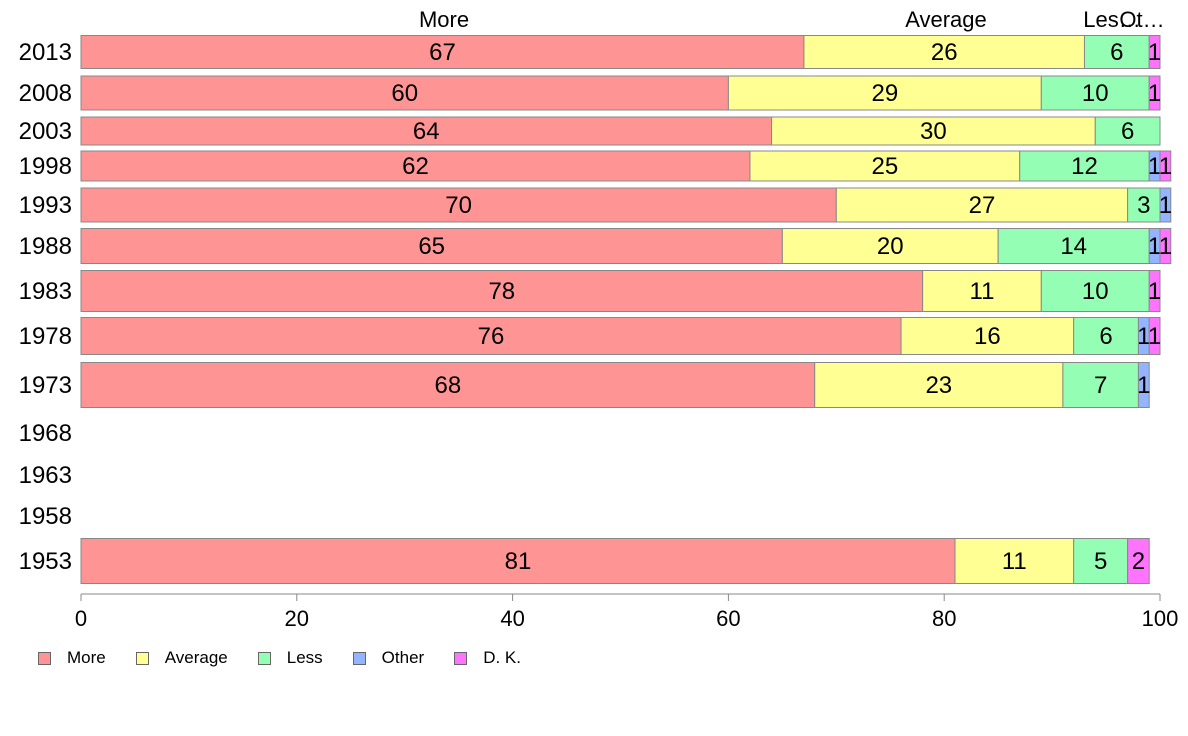 The width and height of the screenshot is (1188, 736). I want to click on bar-2008-dk, so click(1154, 93).